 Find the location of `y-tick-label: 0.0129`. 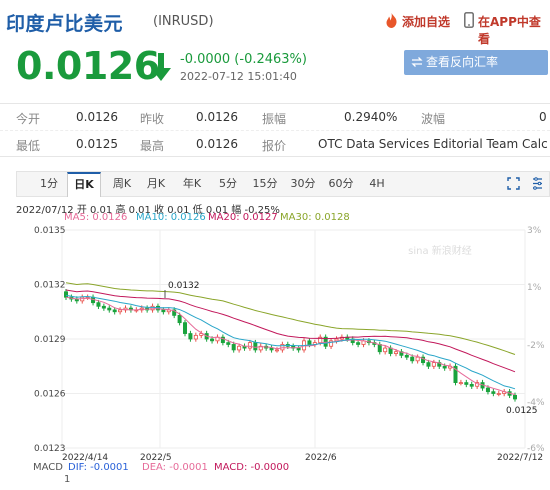

y-tick-label: 0.0129 is located at coordinates (50, 340).